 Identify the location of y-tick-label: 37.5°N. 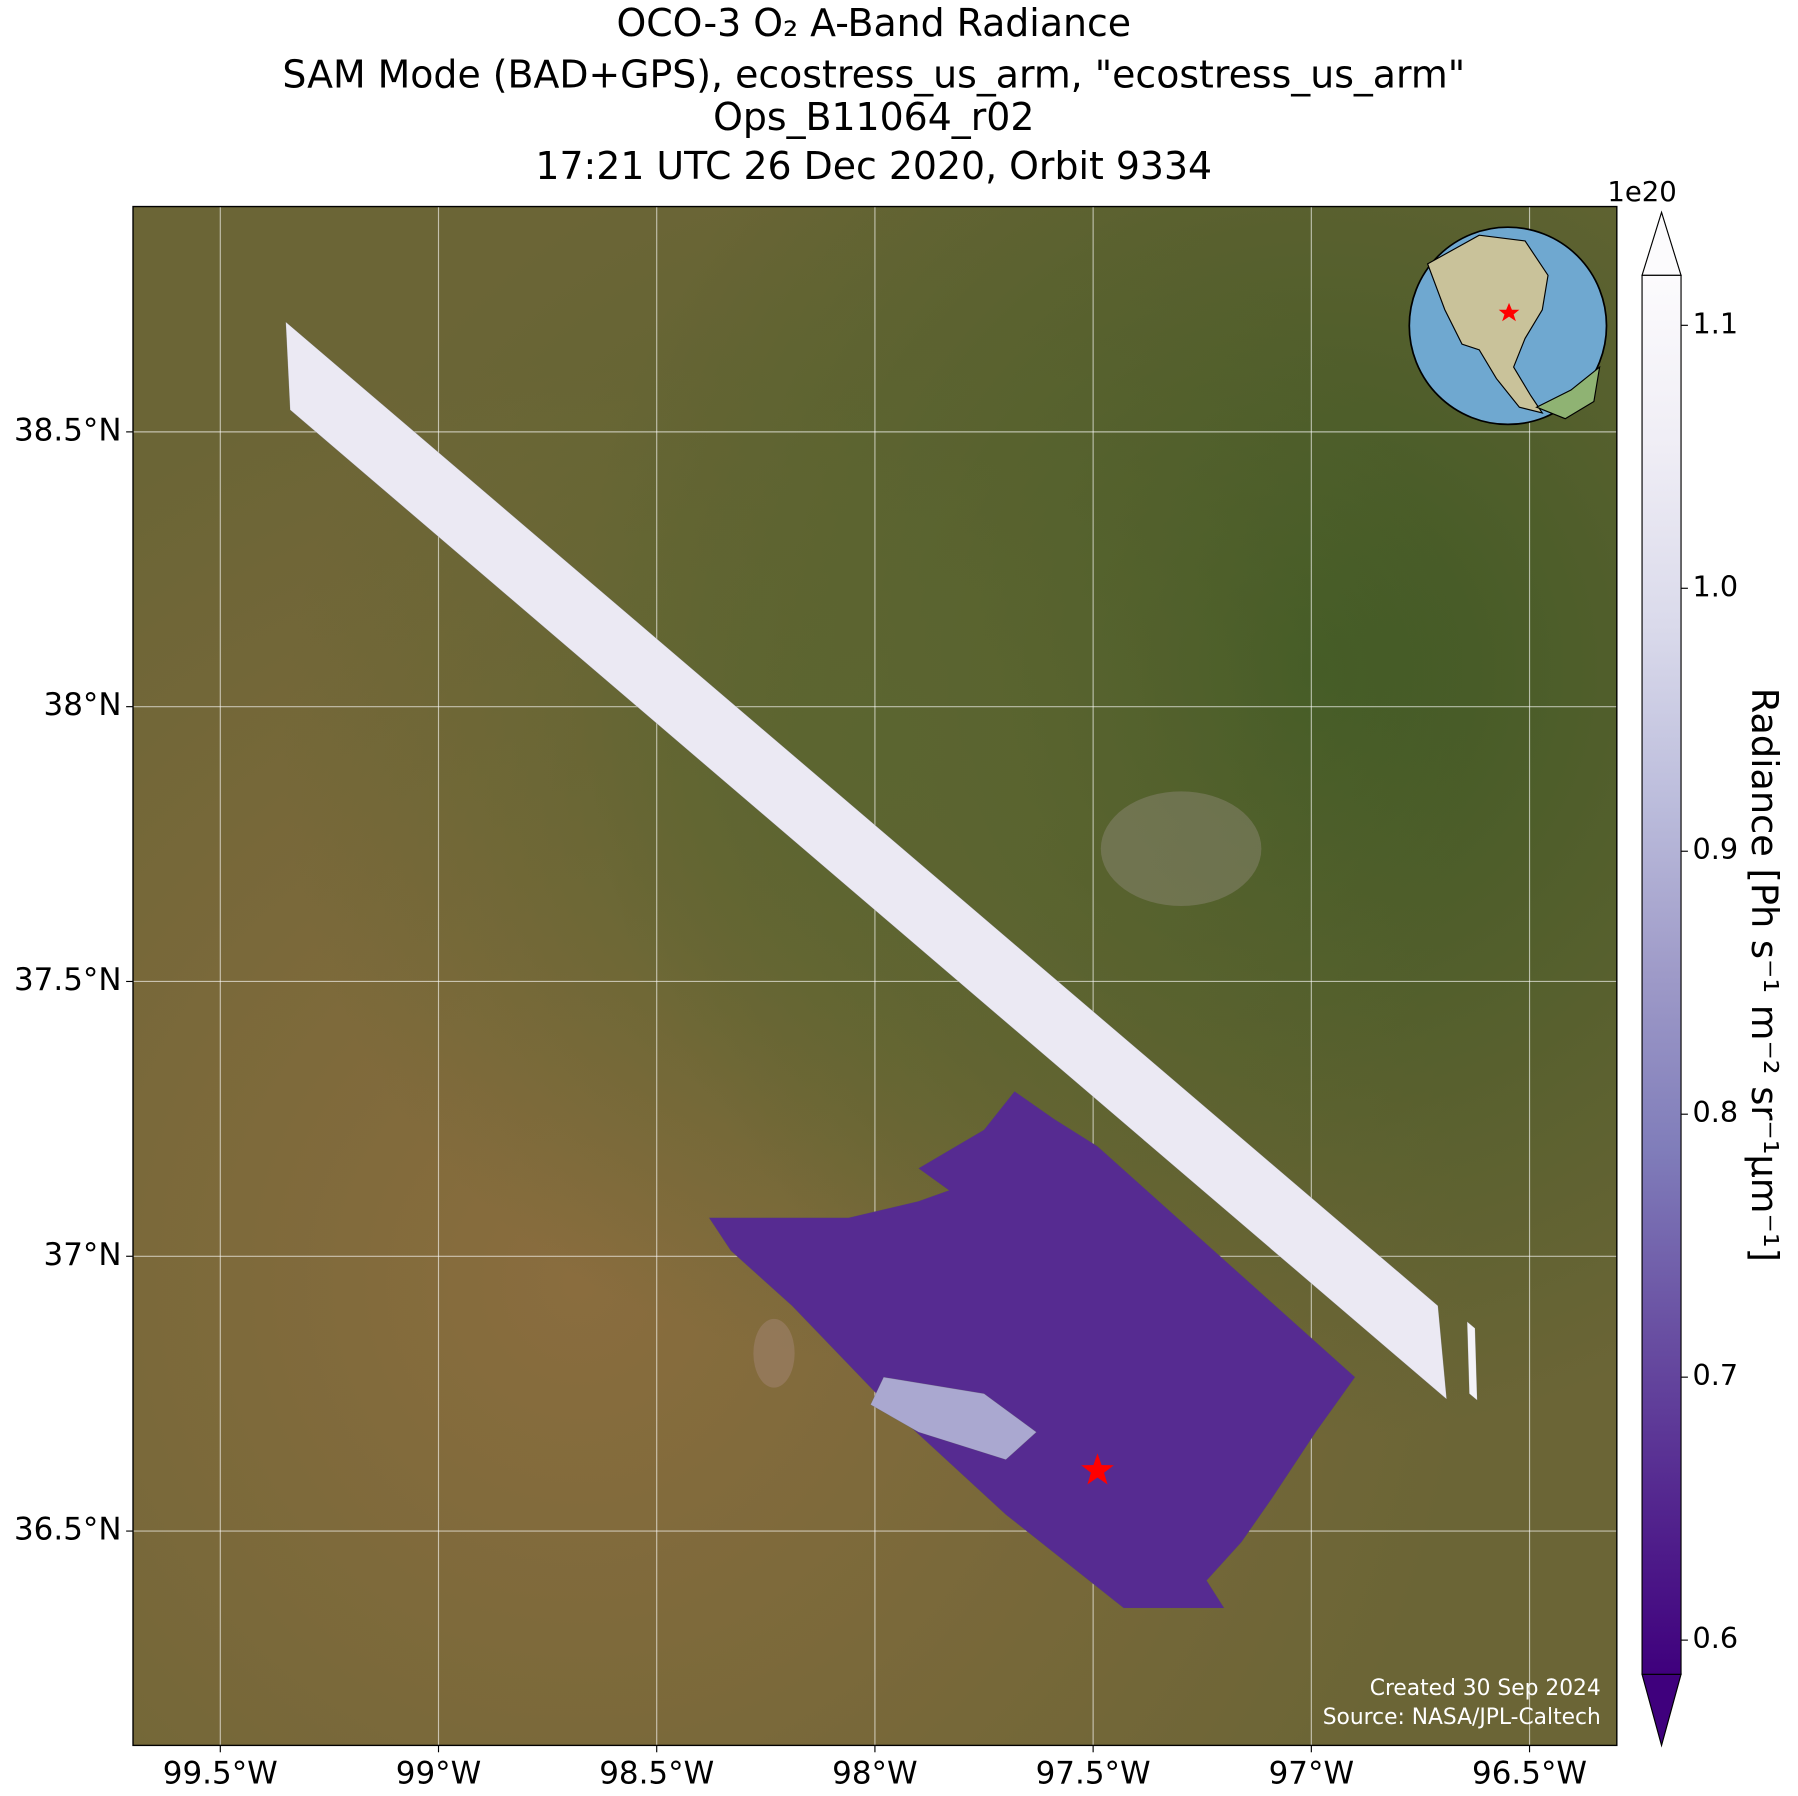
(68, 980).